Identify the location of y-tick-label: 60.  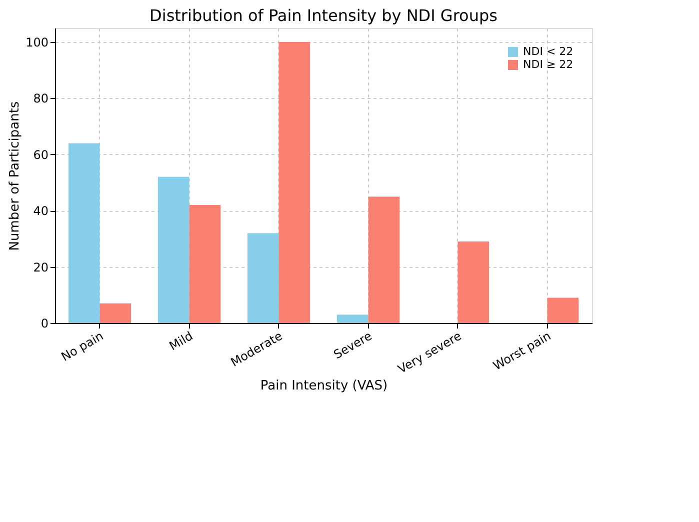
(40, 155).